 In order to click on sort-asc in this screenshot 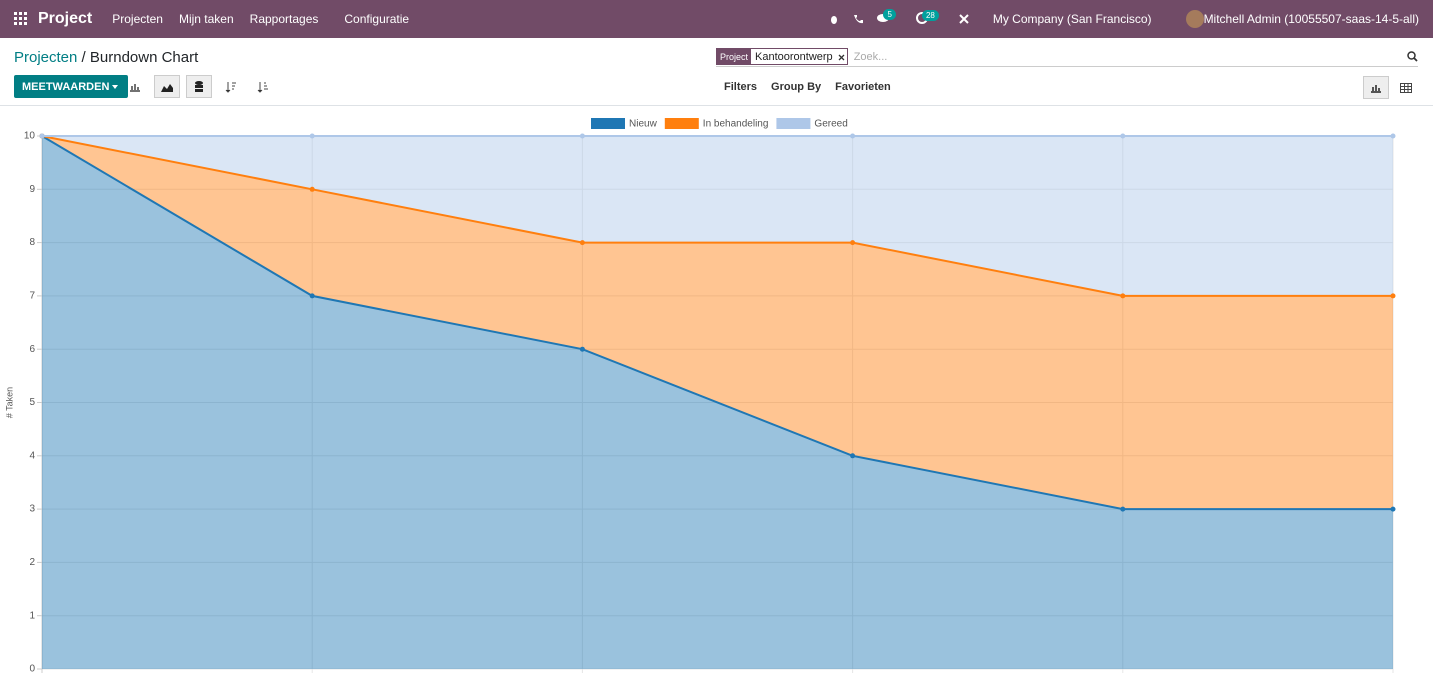, I will do `click(263, 86)`.